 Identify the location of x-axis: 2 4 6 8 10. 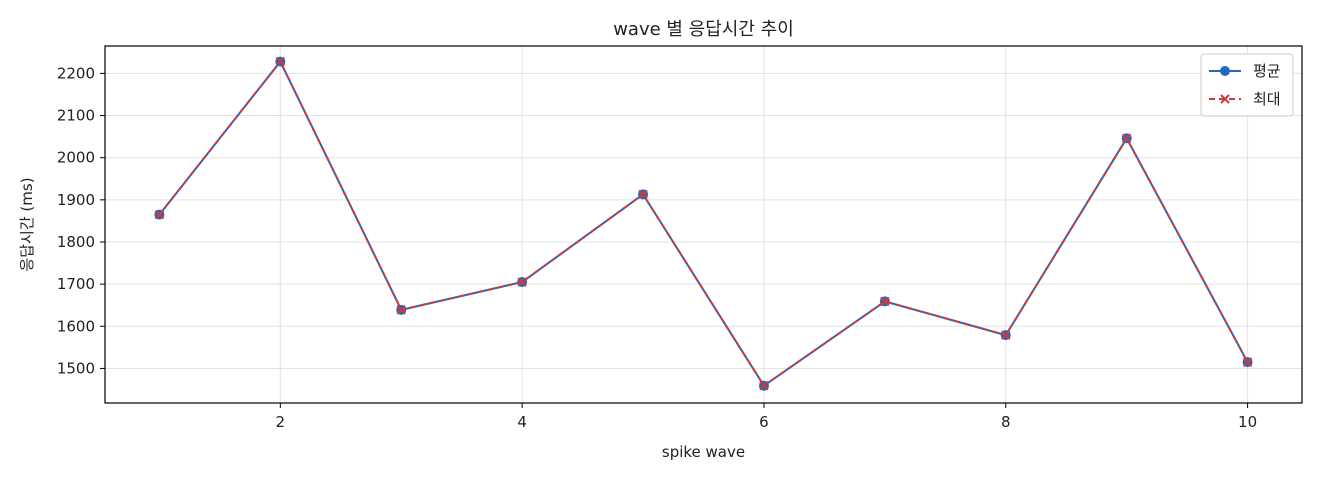
(766, 417).